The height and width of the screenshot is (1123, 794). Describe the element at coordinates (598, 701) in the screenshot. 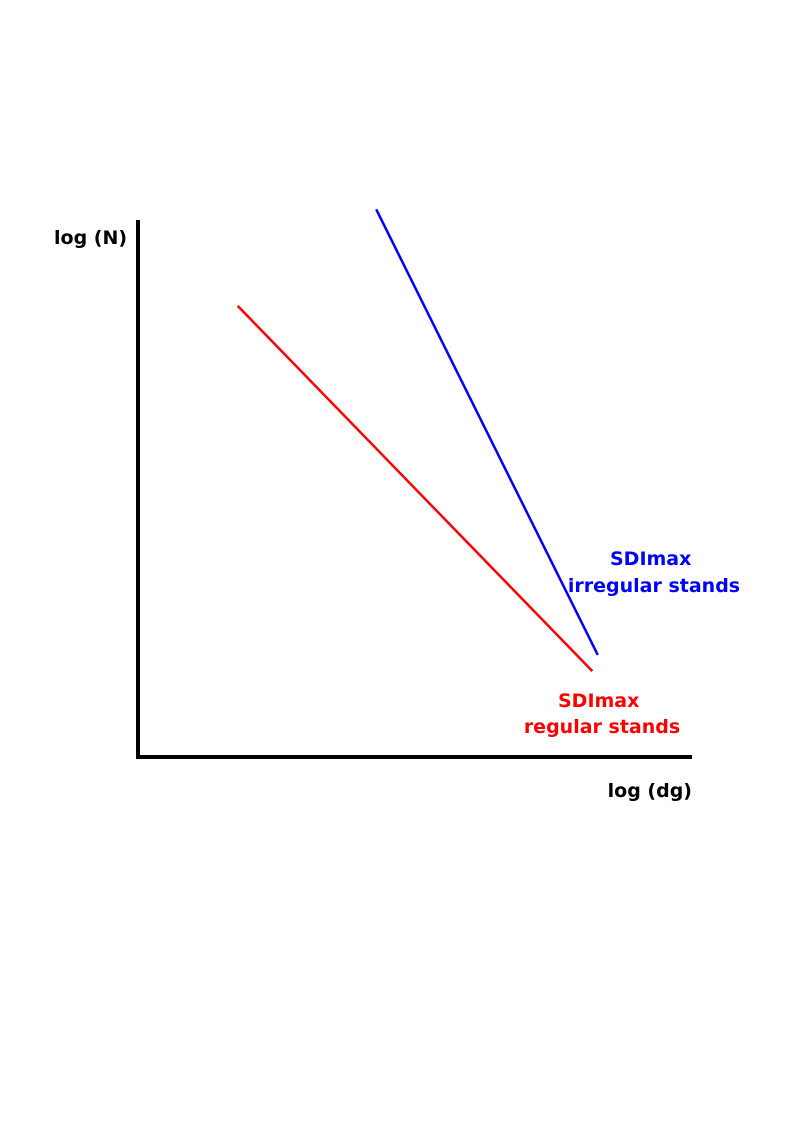

I see `series-label-regular-line-1: SDImax` at that location.